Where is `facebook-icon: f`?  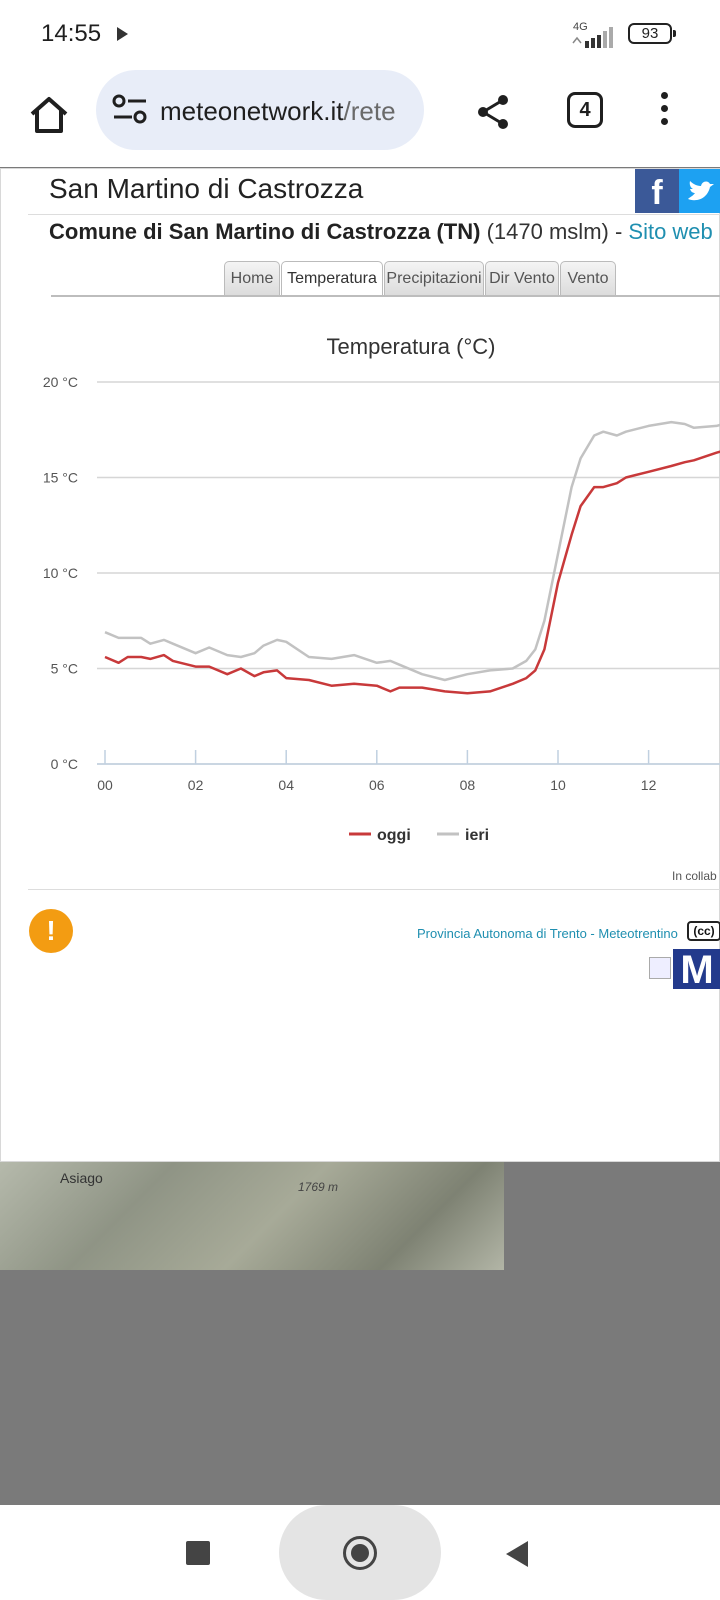
facebook-icon: f is located at coordinates (657, 191).